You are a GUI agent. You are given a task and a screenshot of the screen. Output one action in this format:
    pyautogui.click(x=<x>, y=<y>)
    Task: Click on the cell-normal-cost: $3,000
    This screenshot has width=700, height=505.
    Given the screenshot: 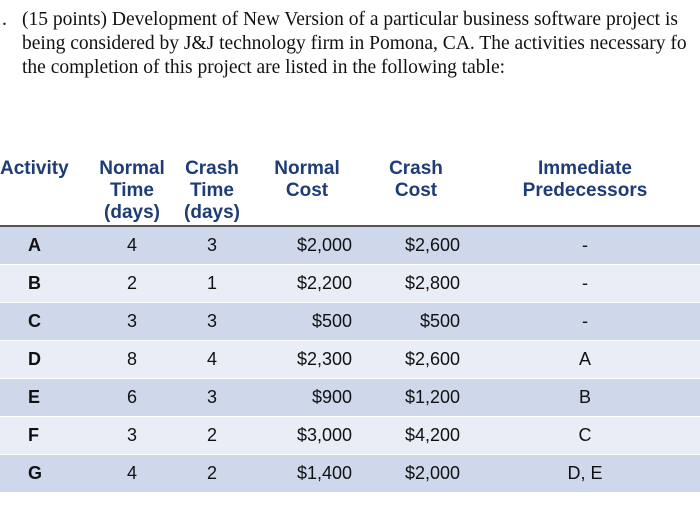 What is the action you would take?
    pyautogui.click(x=307, y=435)
    